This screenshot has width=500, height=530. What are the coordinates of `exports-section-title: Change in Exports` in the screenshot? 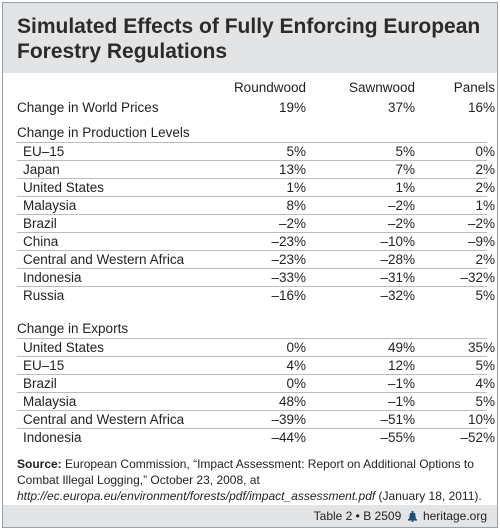 It's located at (252, 329).